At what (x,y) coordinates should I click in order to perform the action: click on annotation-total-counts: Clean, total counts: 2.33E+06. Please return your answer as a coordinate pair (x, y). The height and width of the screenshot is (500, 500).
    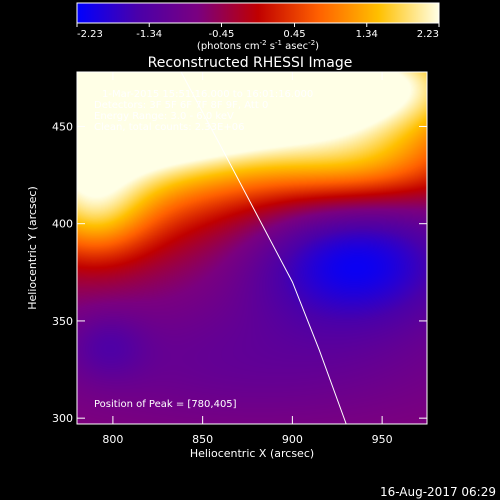
    Looking at the image, I should click on (169, 127).